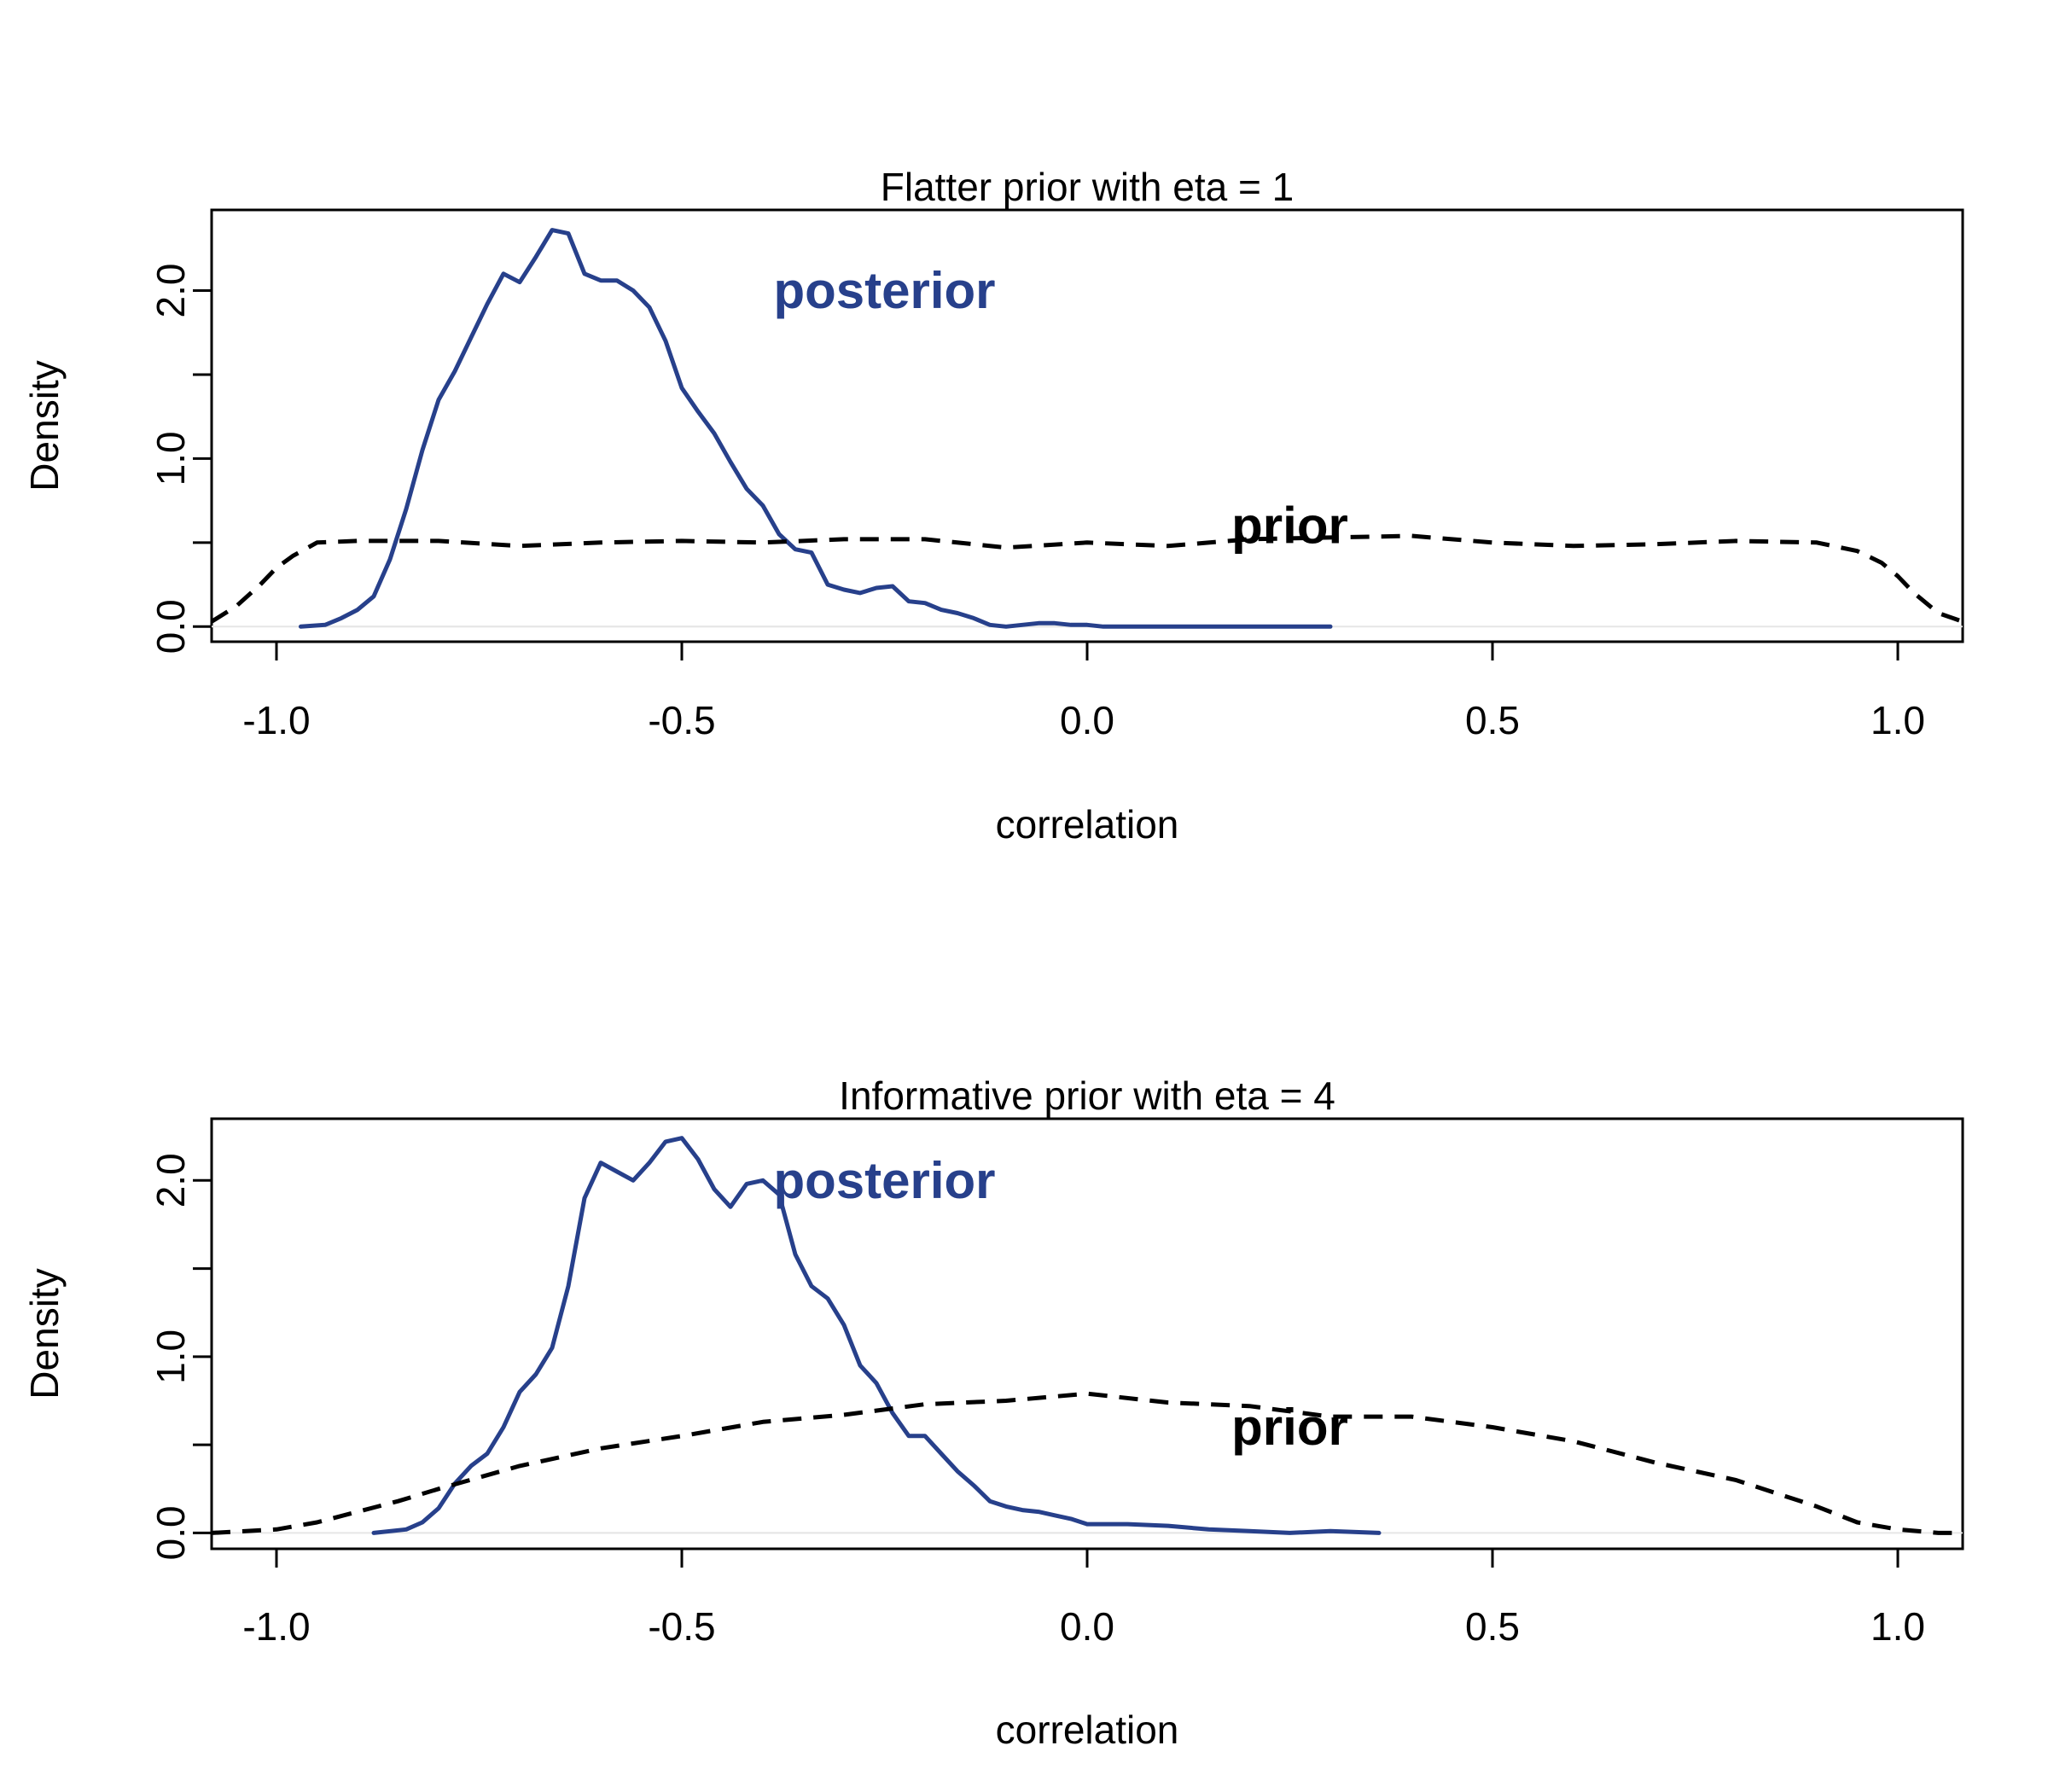  I want to click on chart-title: Informative prior with eta = 4, so click(1087, 1095).